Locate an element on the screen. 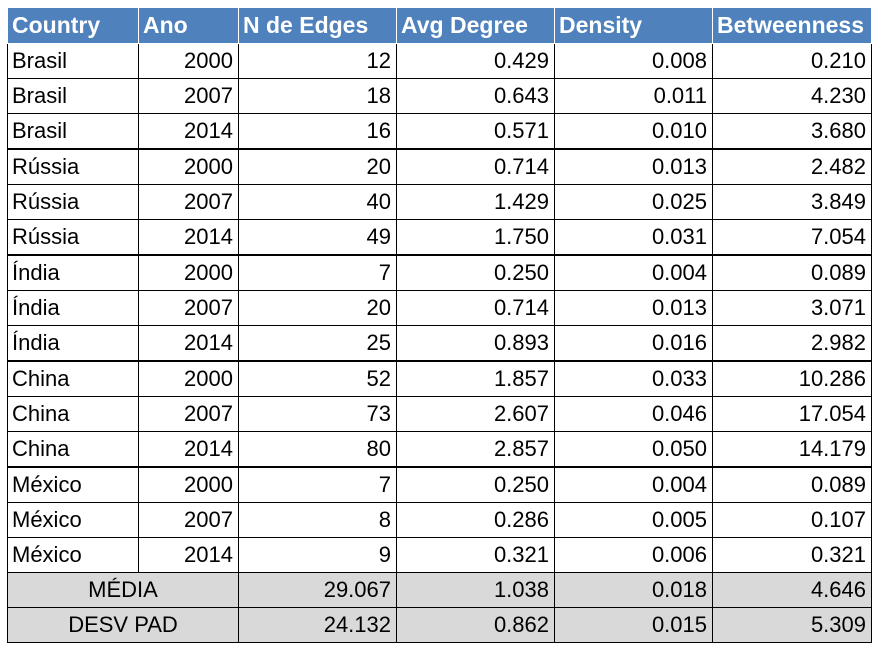  country-cell: Índia is located at coordinates (73, 272).